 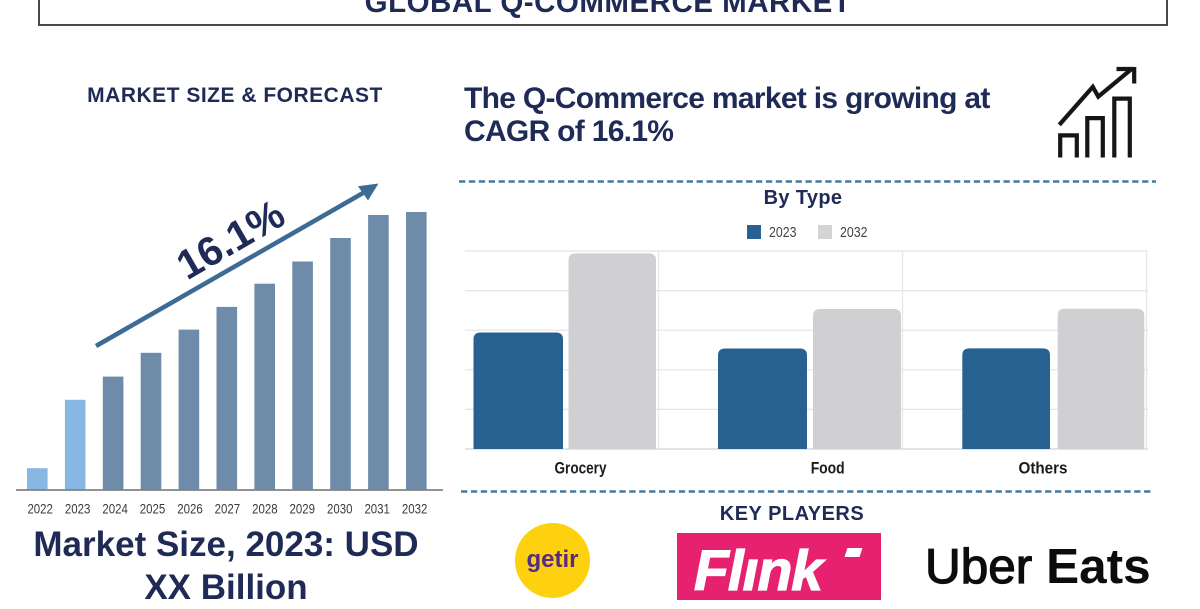 I want to click on svg-text: 2028, so click(x=265, y=509).